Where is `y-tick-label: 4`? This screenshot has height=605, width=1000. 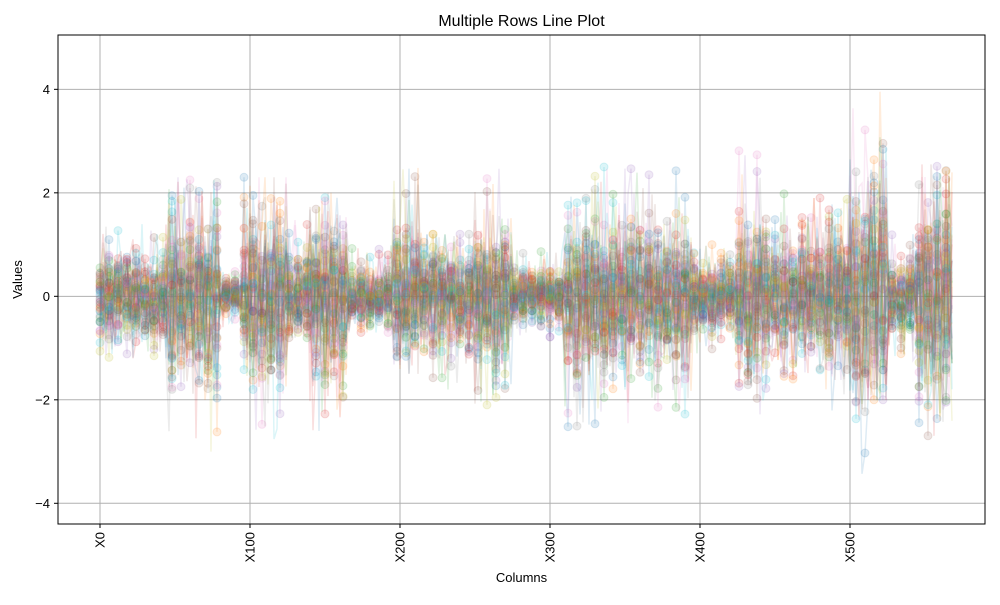
y-tick-label: 4 is located at coordinates (46, 89).